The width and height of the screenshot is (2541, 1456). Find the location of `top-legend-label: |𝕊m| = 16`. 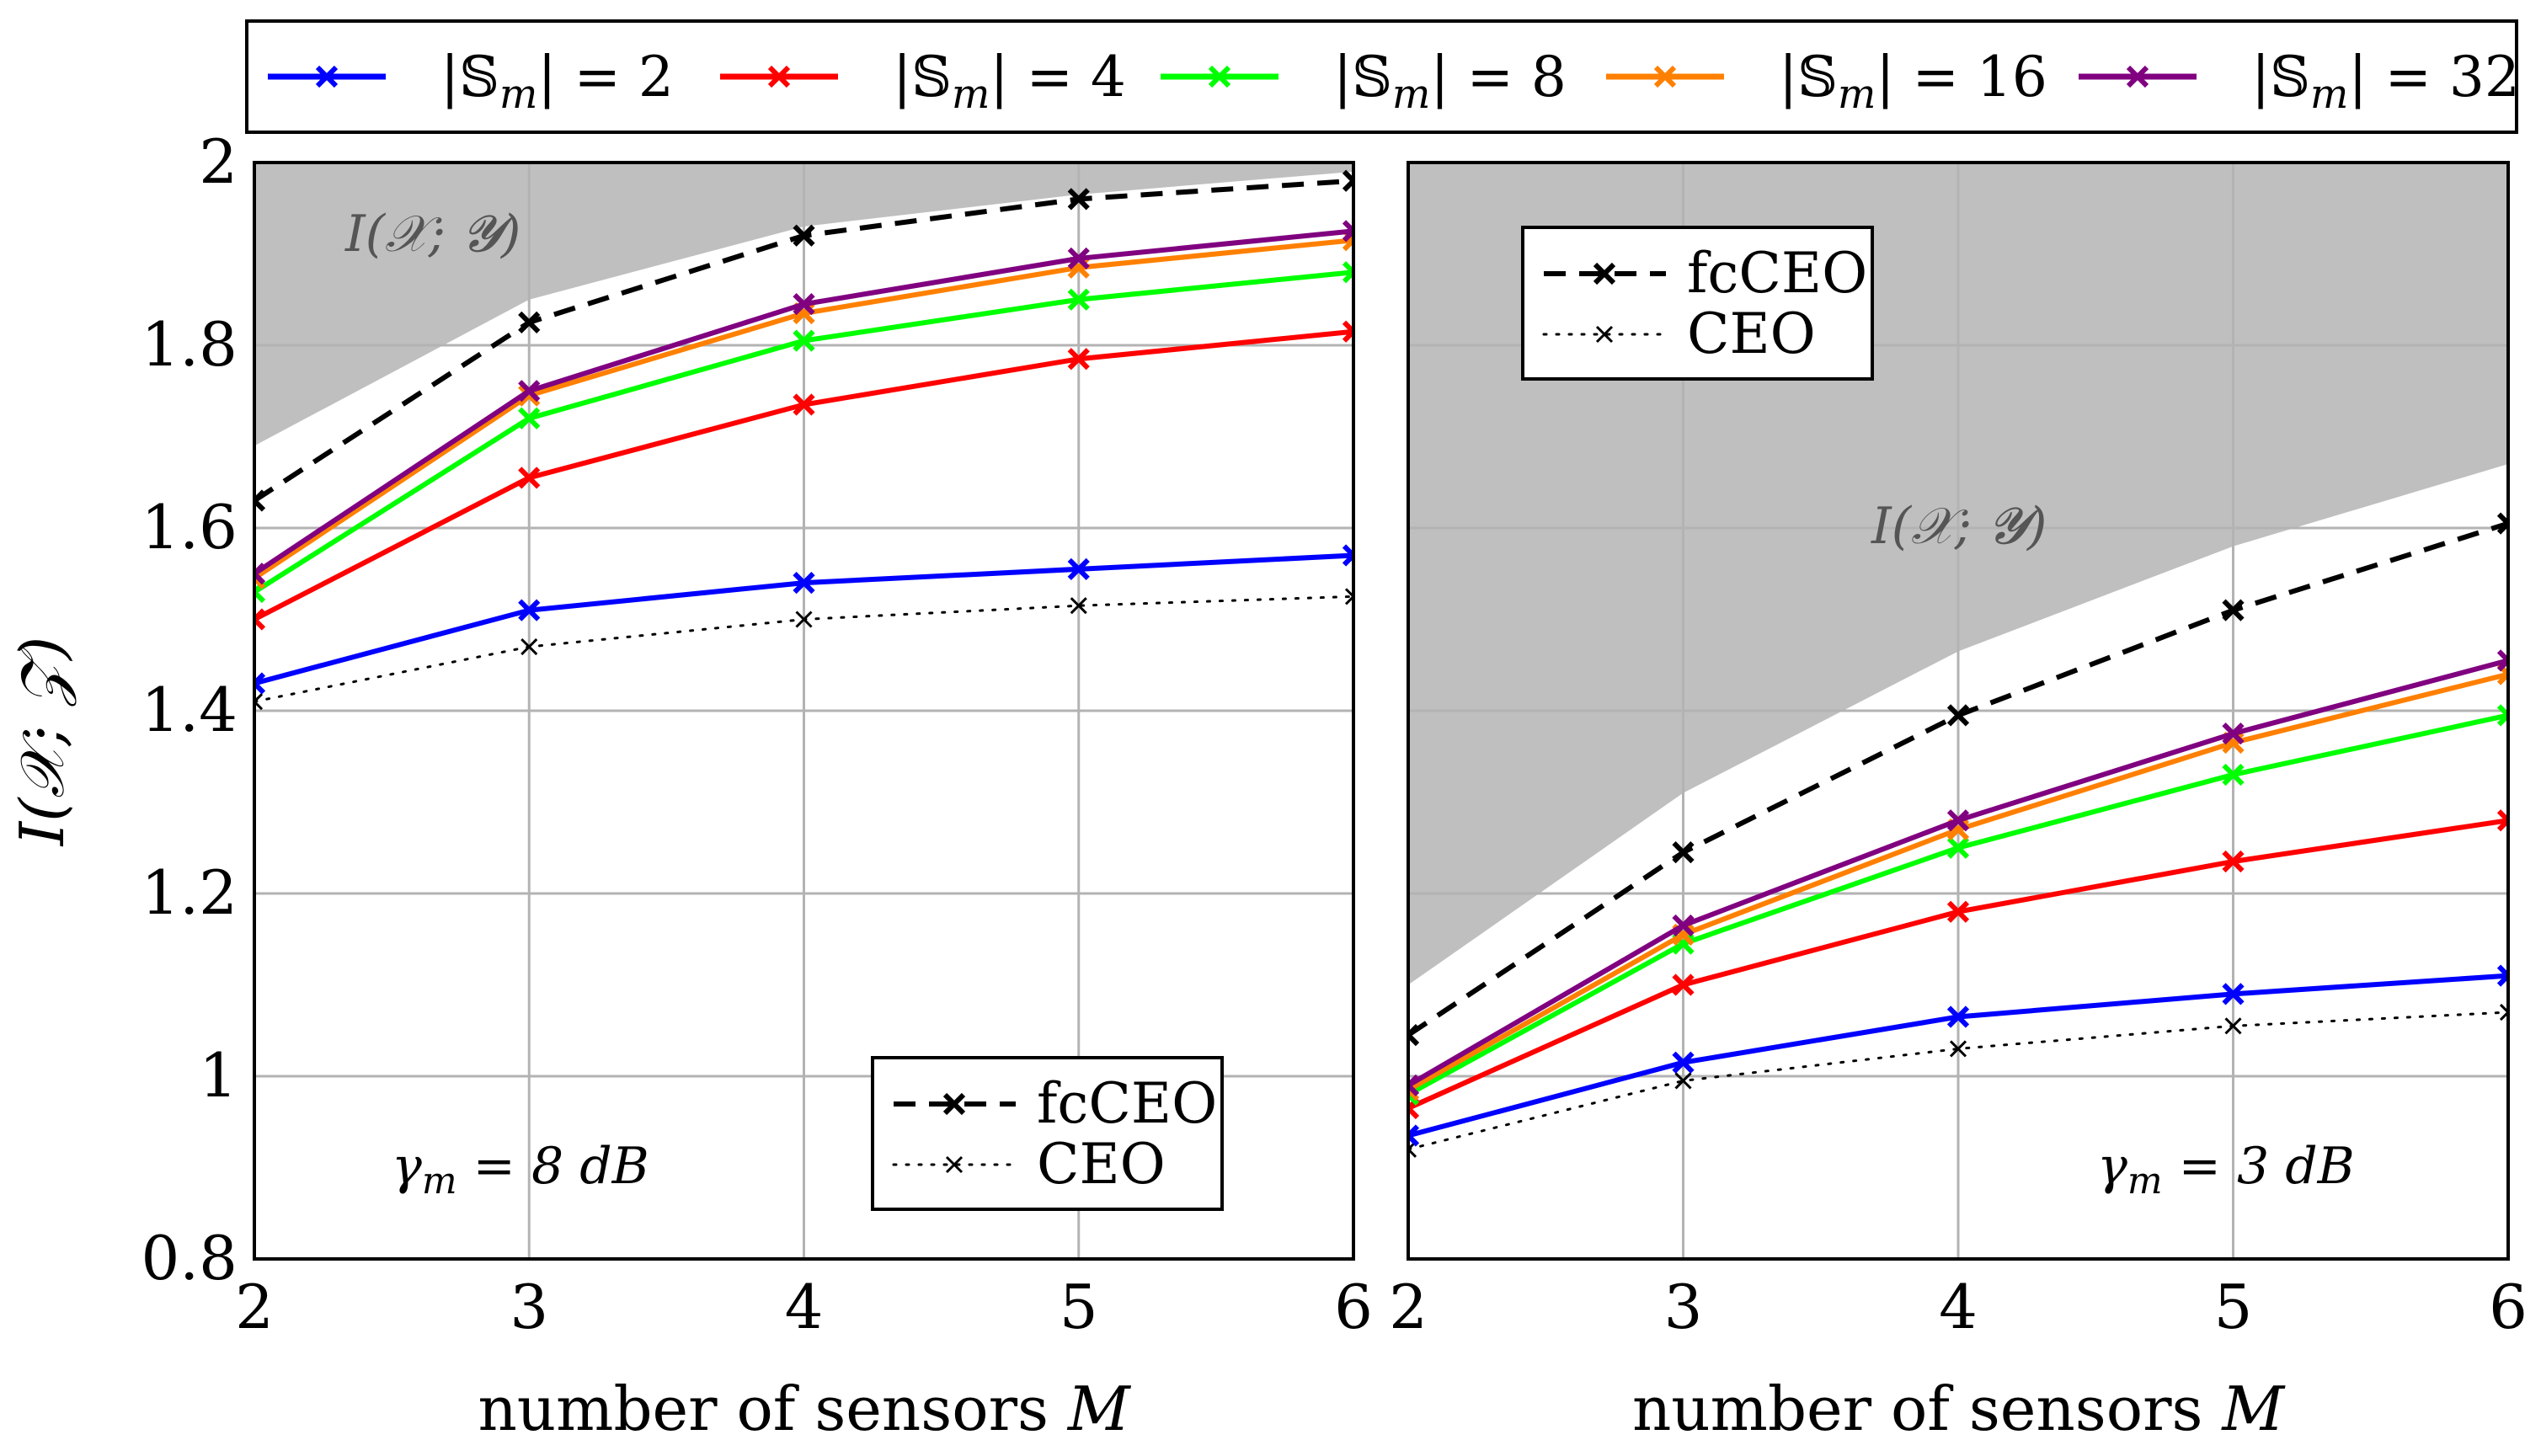

top-legend-label: |𝕊m| = 16 is located at coordinates (1913, 81).